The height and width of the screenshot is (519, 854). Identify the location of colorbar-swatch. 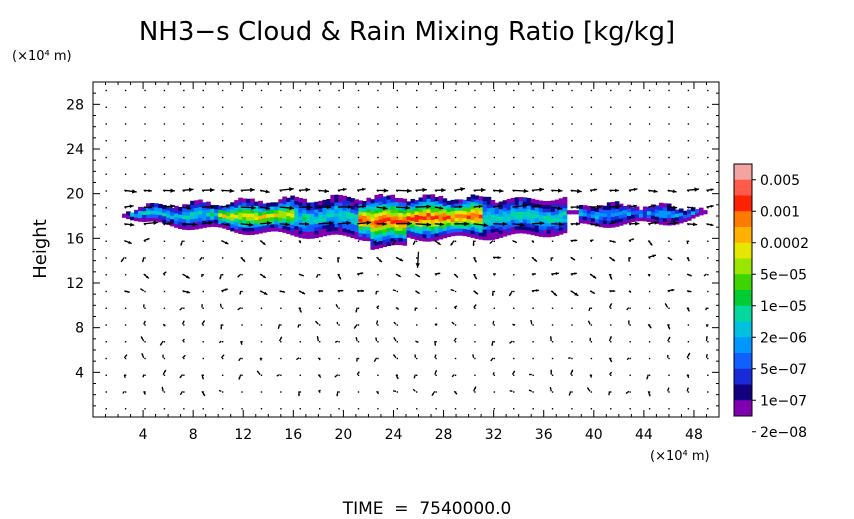
(743, 408).